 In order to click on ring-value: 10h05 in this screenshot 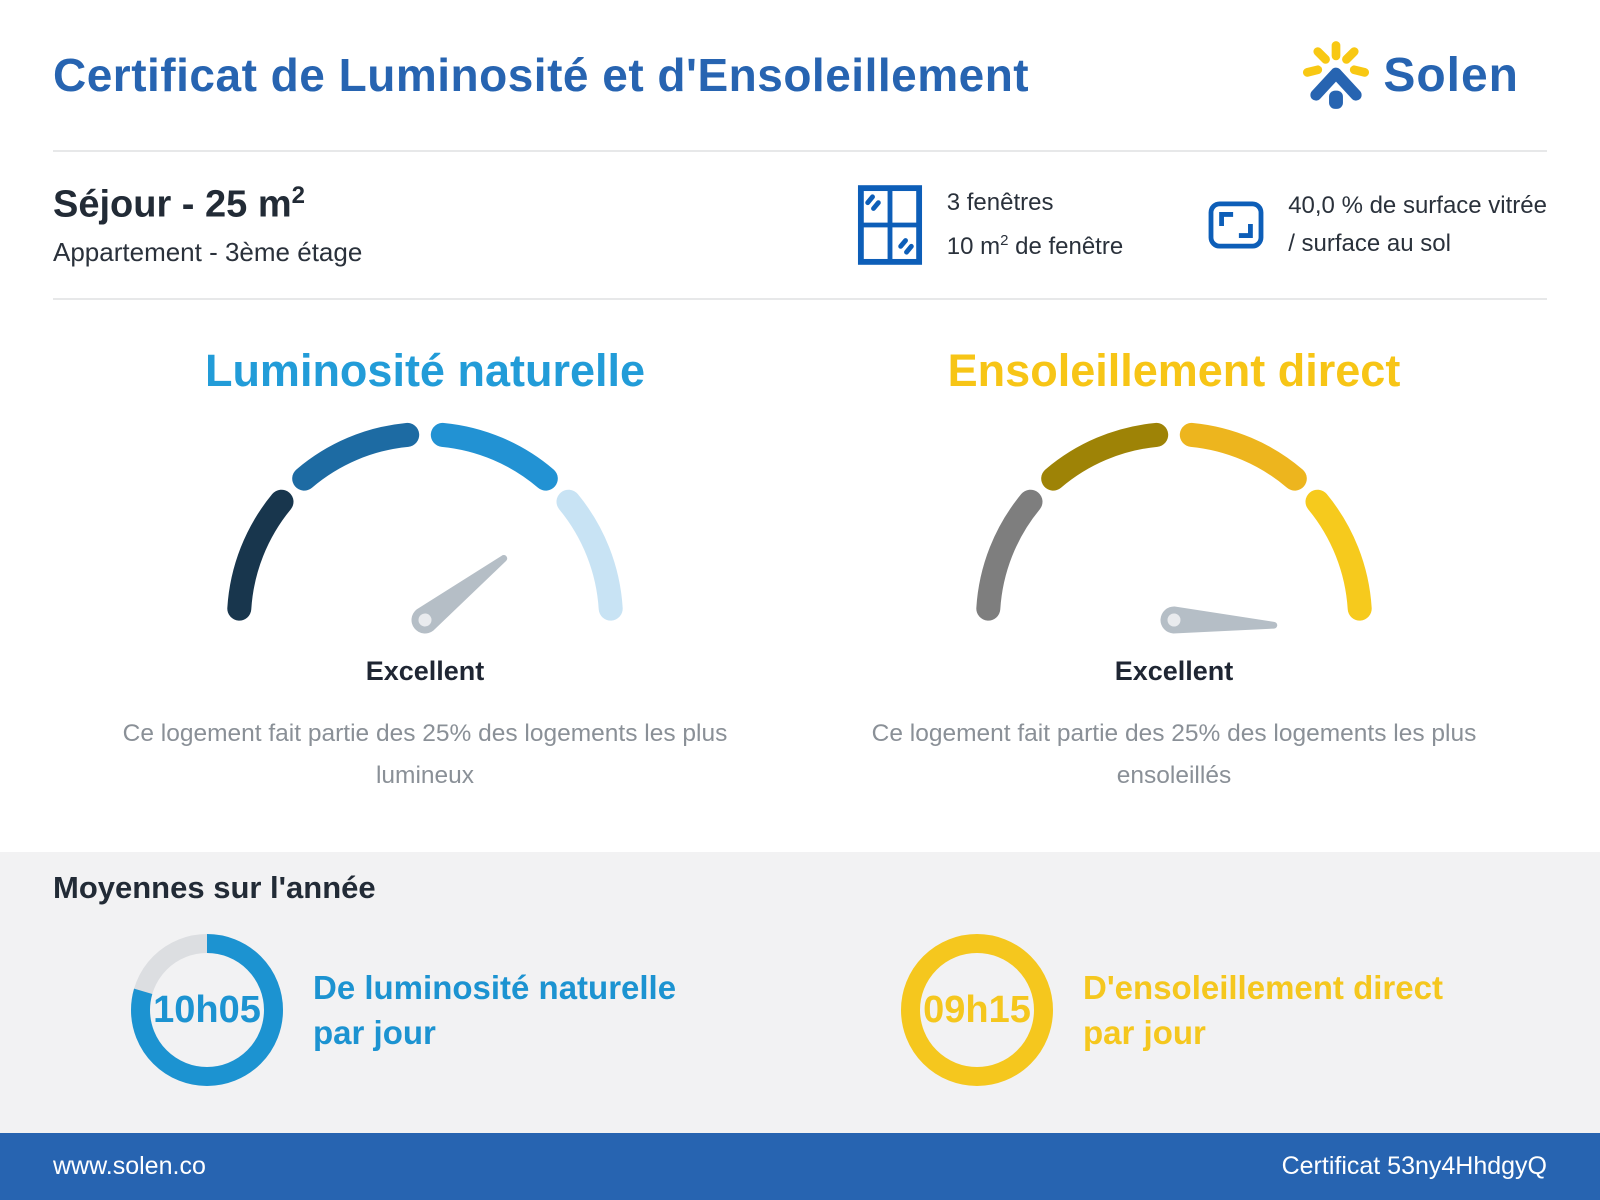, I will do `click(207, 1009)`.